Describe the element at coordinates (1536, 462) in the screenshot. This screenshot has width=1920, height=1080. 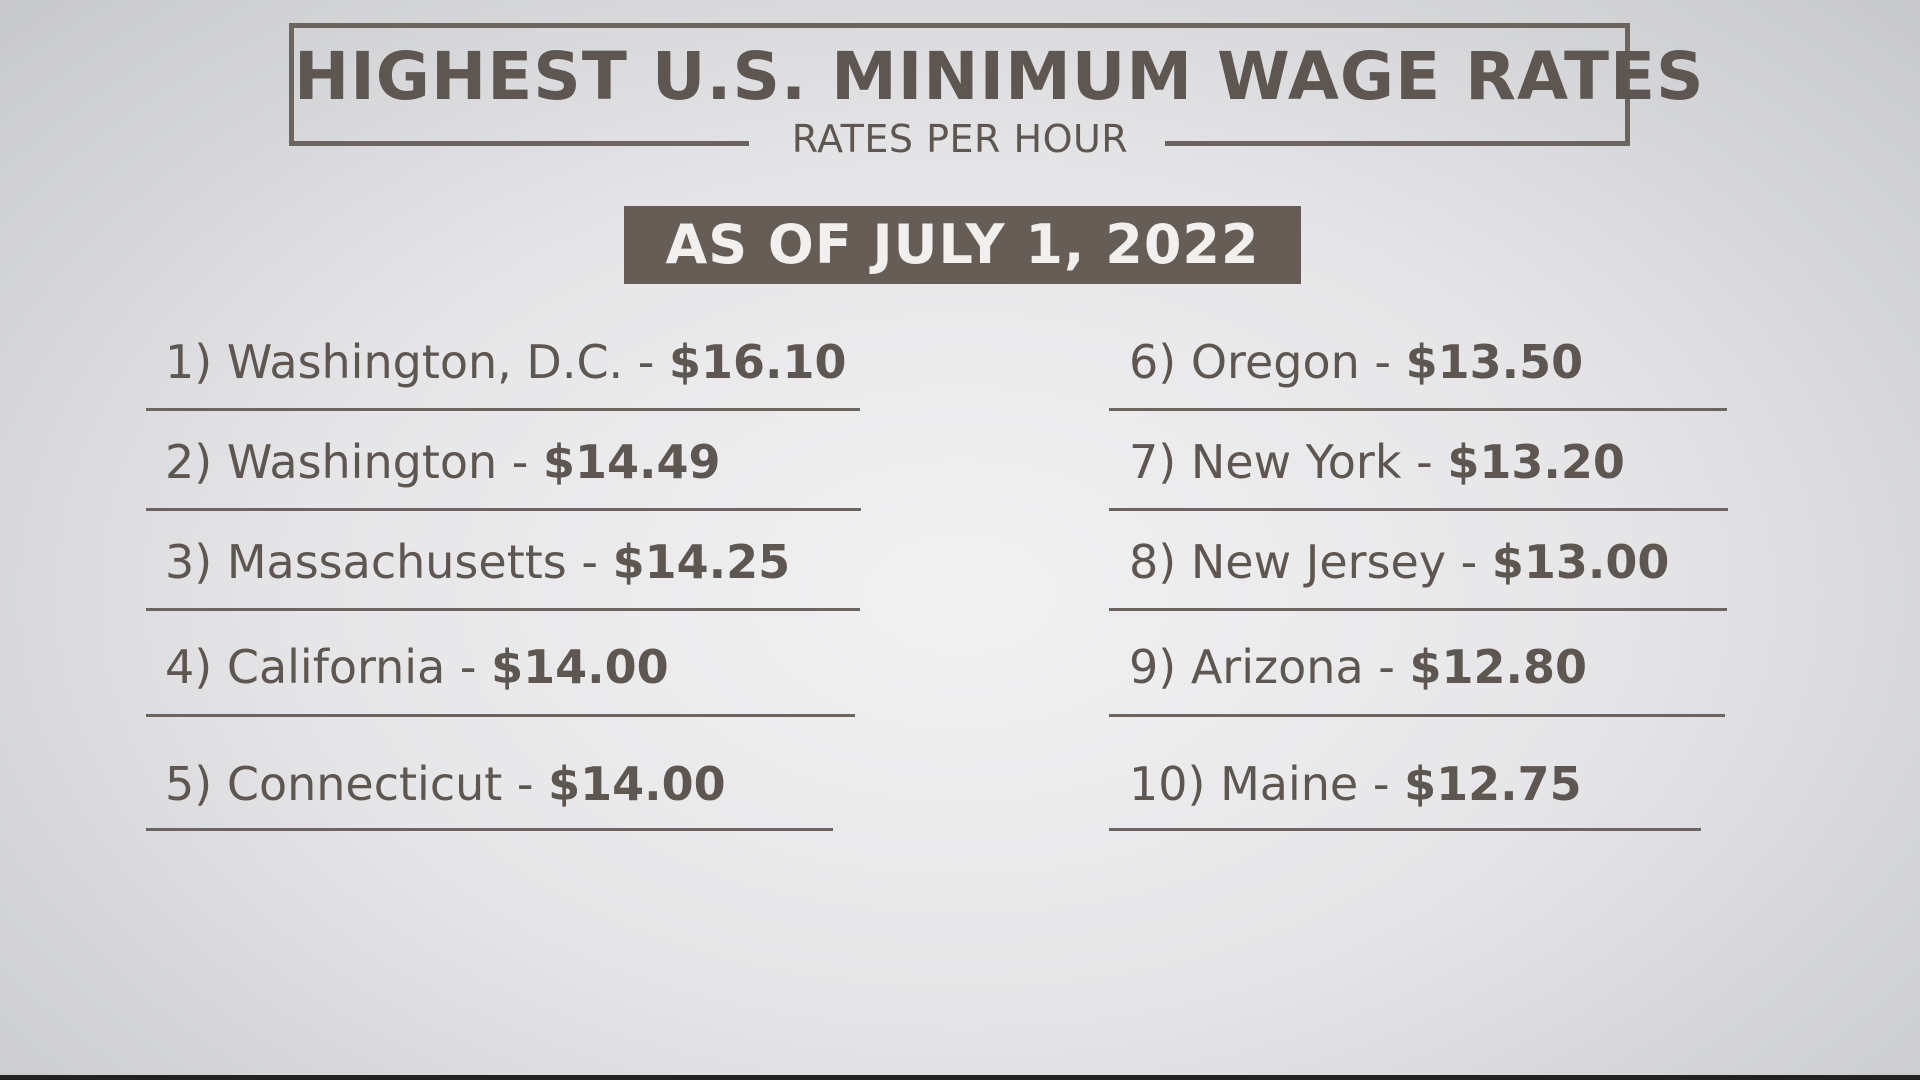
I see `list-item-price: $13.20` at that location.